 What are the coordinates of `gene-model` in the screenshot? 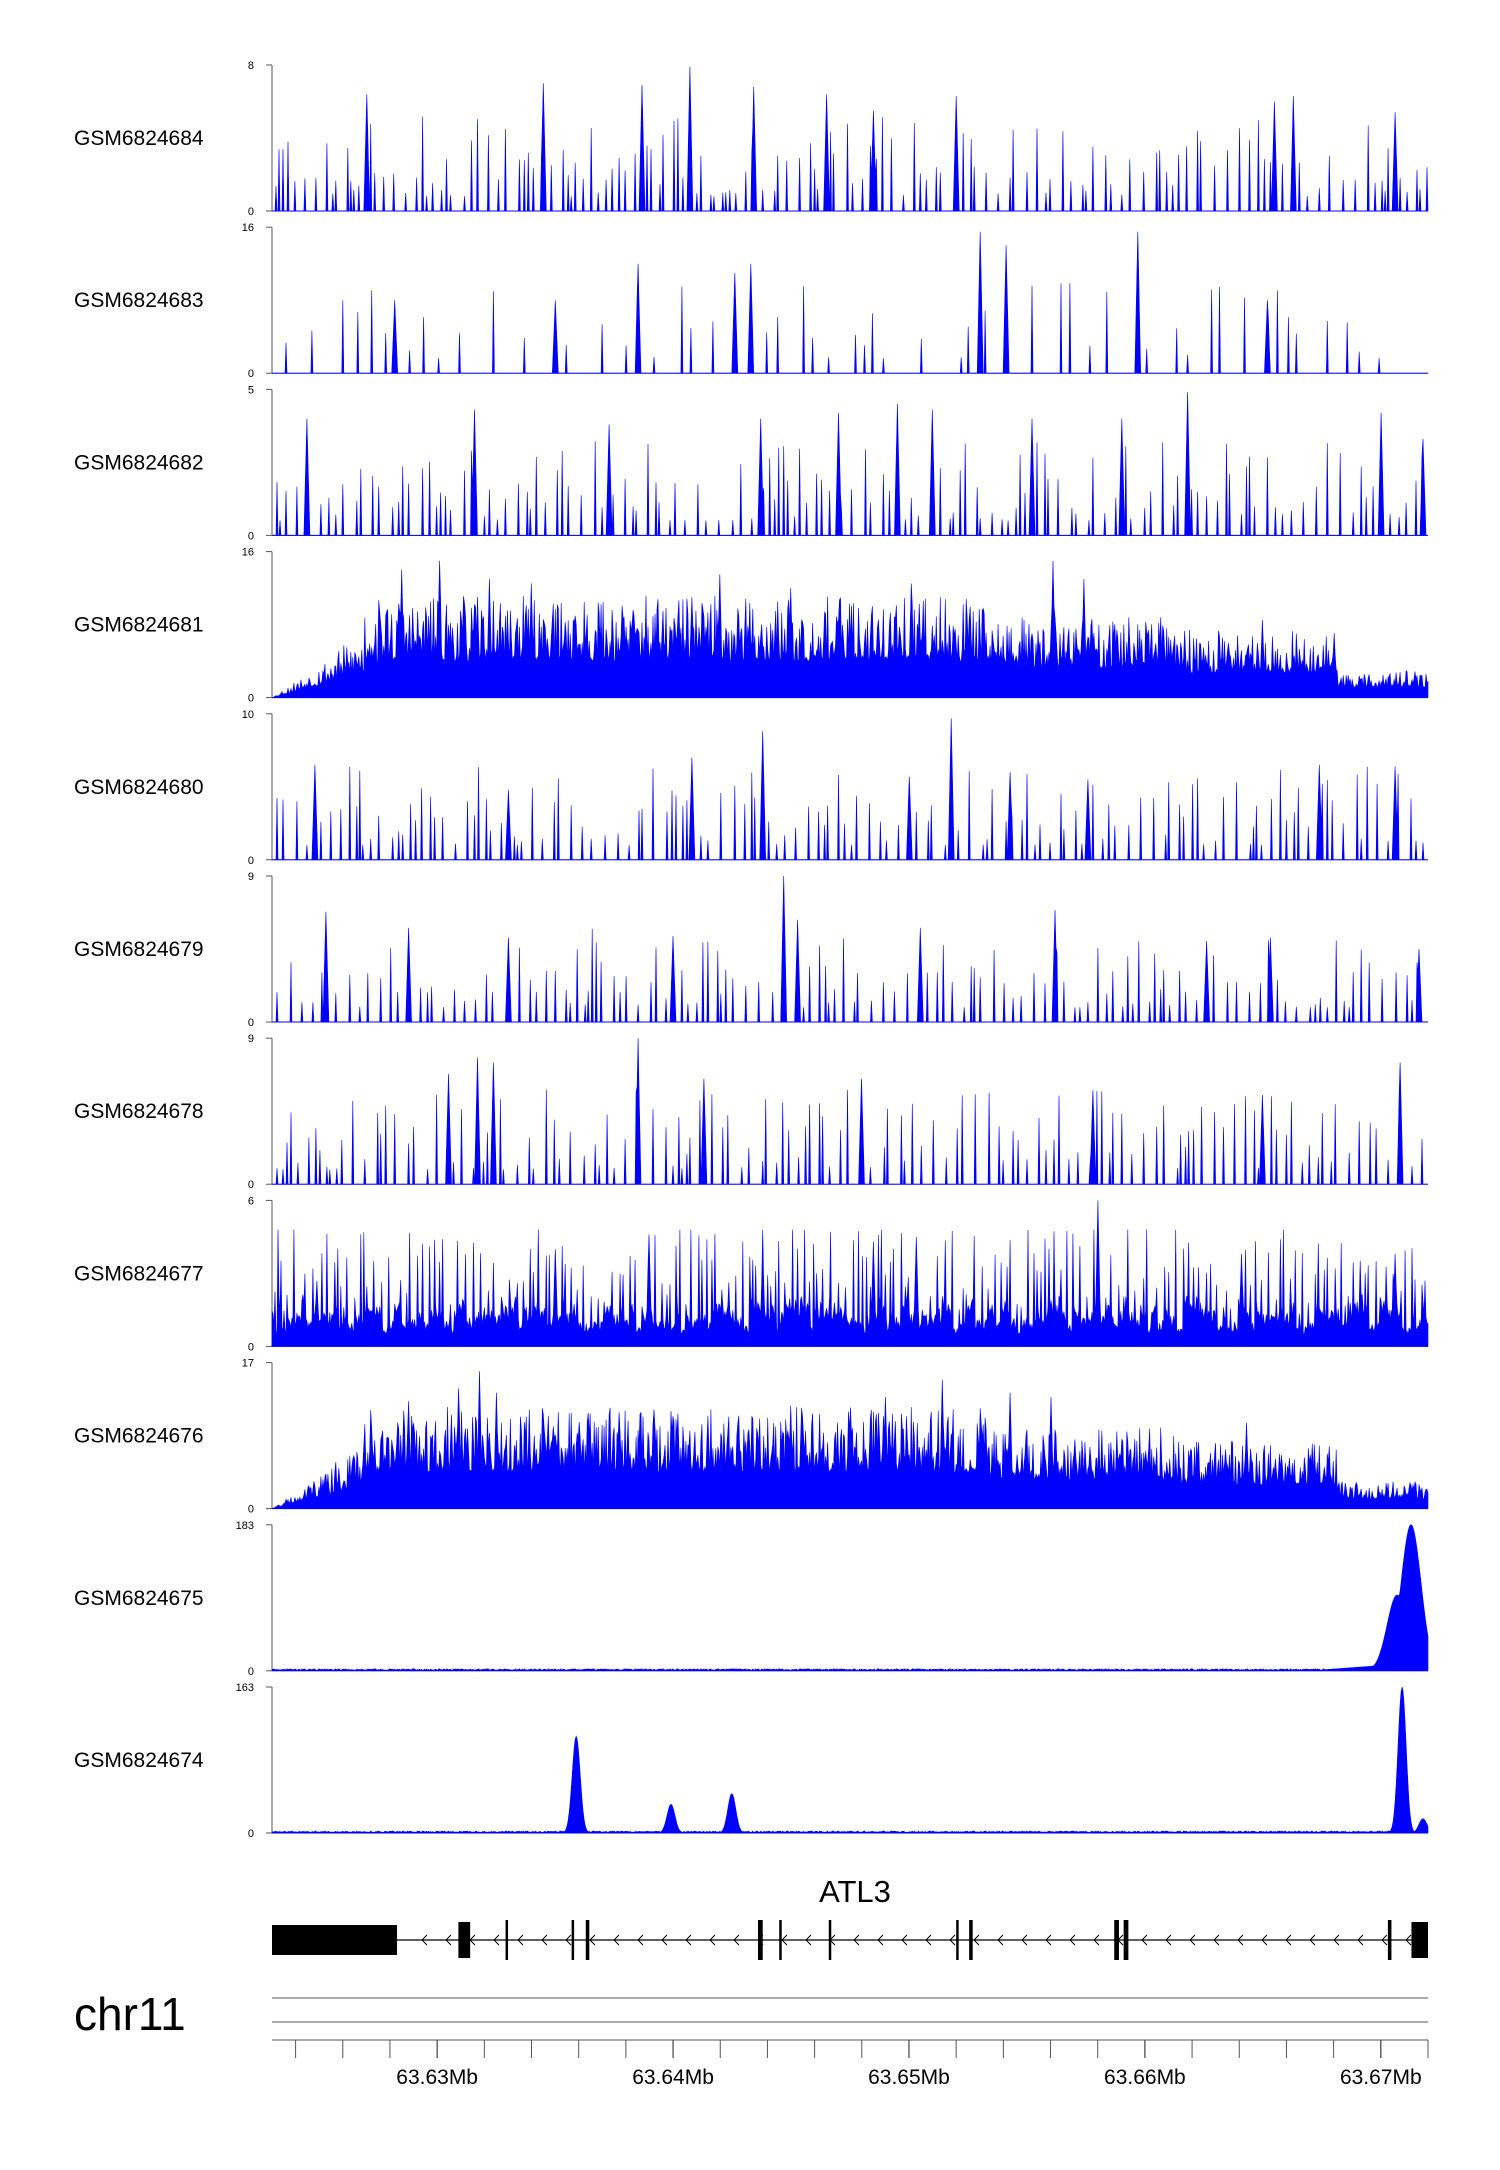 It's located at (850, 1940).